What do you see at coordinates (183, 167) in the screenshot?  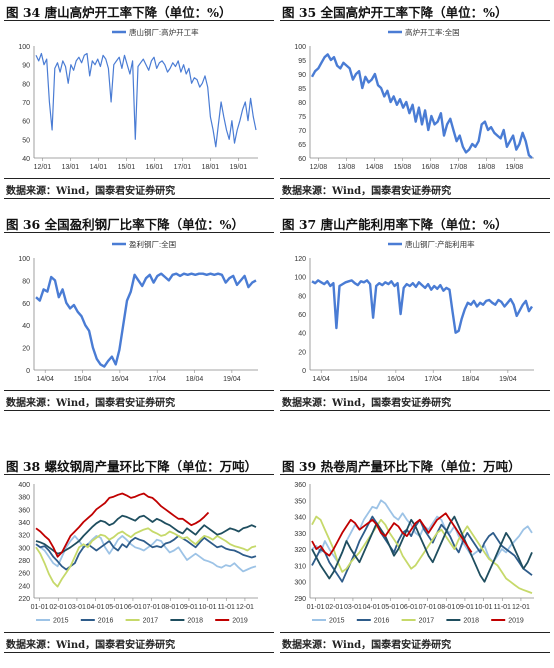 I see `x-tick-label: 17/01` at bounding box center [183, 167].